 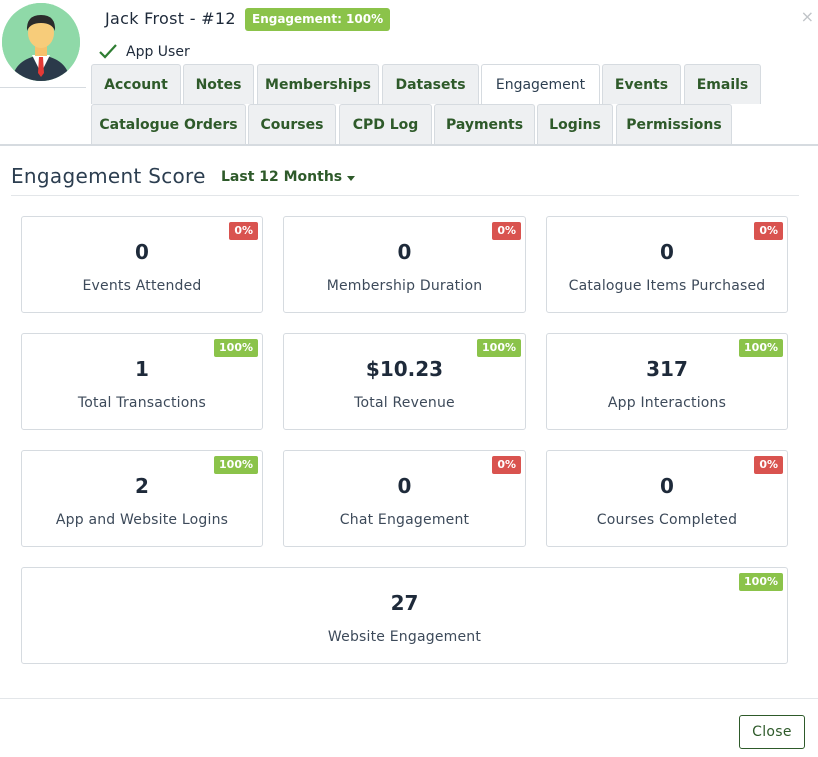 I want to click on metric-card-chat-engagement: 0 Chat Engagement 0%, so click(x=404, y=498).